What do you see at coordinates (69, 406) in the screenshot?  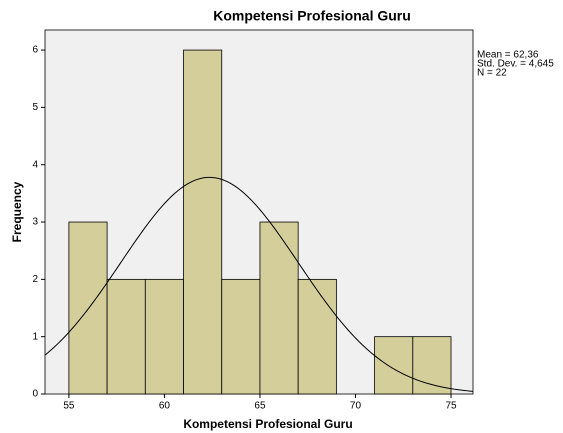 I see `x-tick-label: 55` at bounding box center [69, 406].